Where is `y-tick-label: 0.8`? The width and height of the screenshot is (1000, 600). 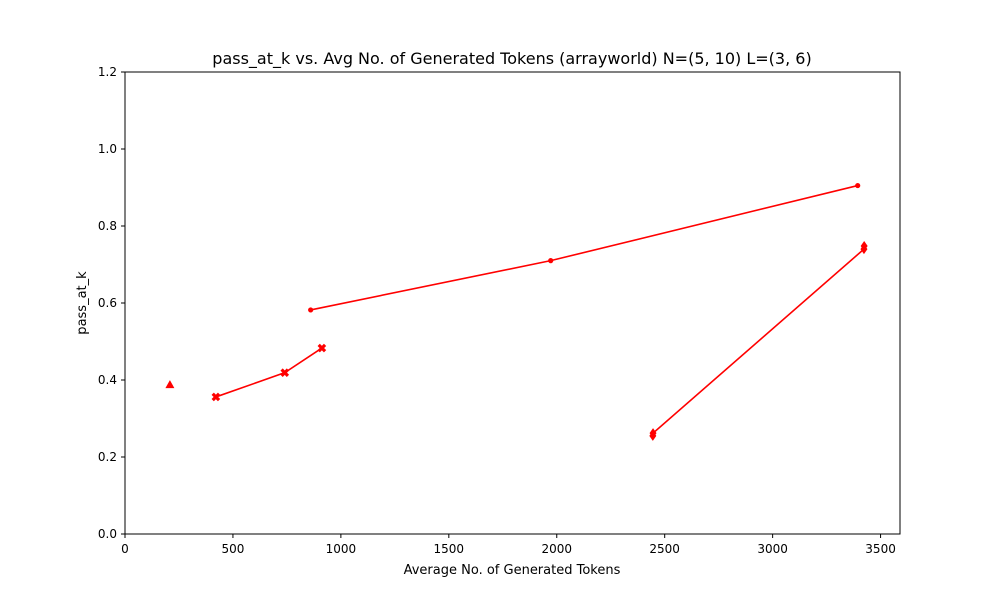
y-tick-label: 0.8 is located at coordinates (107, 226).